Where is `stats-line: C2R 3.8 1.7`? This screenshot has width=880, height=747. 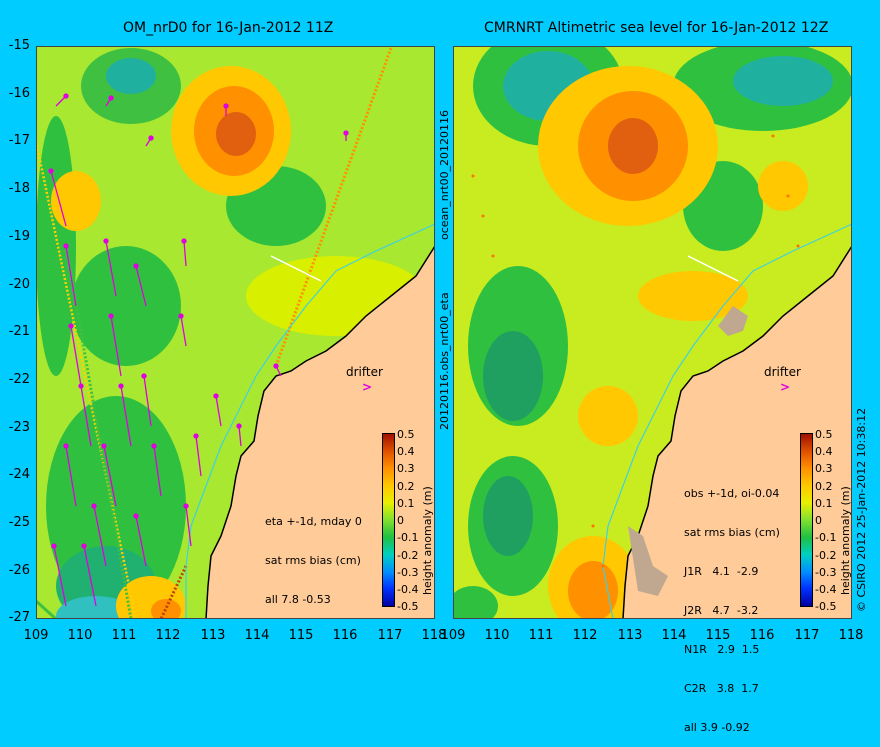 stats-line: C2R 3.8 1.7 is located at coordinates (721, 688).